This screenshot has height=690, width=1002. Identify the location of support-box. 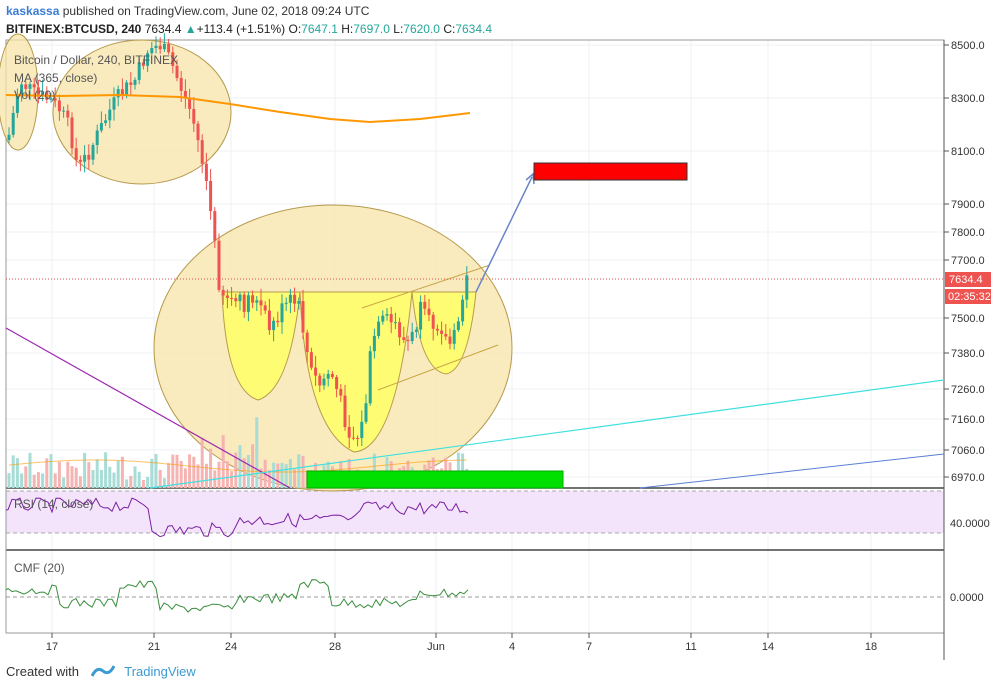
(435, 479).